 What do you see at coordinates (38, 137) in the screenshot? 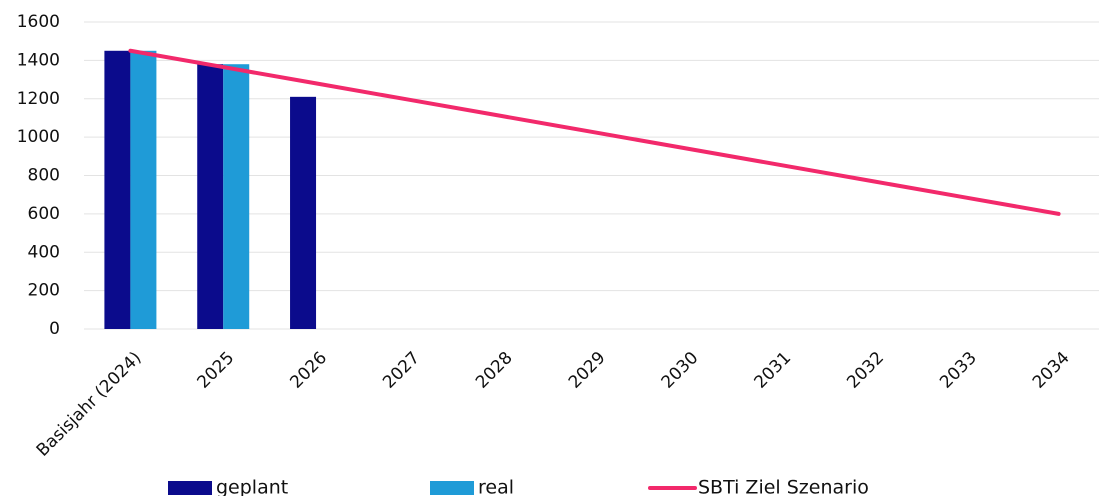
I see `y-tick-label: 1000` at bounding box center [38, 137].